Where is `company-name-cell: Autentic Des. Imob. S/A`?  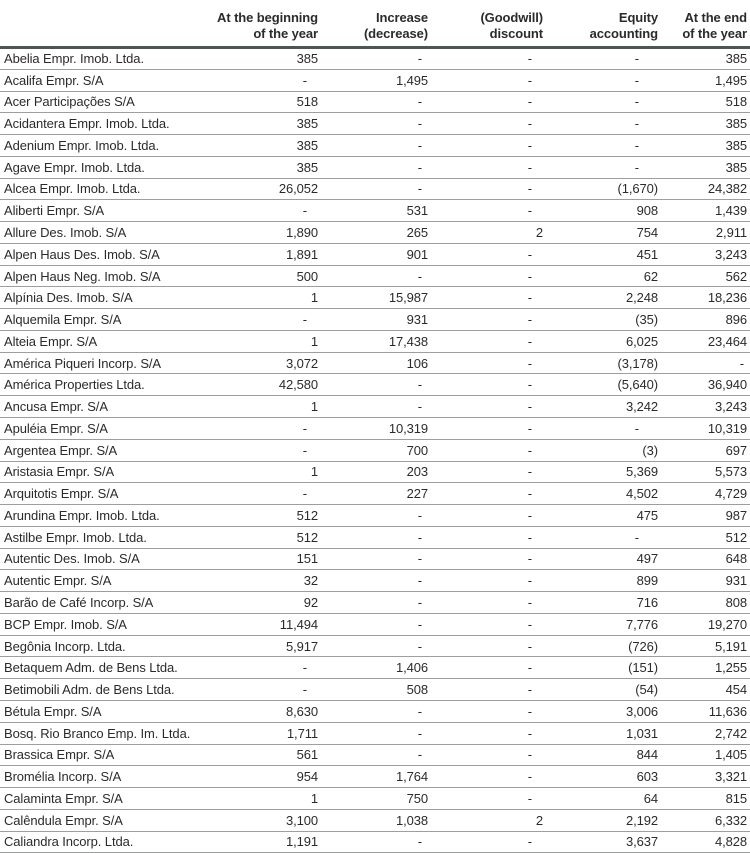 company-name-cell: Autentic Des. Imob. S/A is located at coordinates (95, 559).